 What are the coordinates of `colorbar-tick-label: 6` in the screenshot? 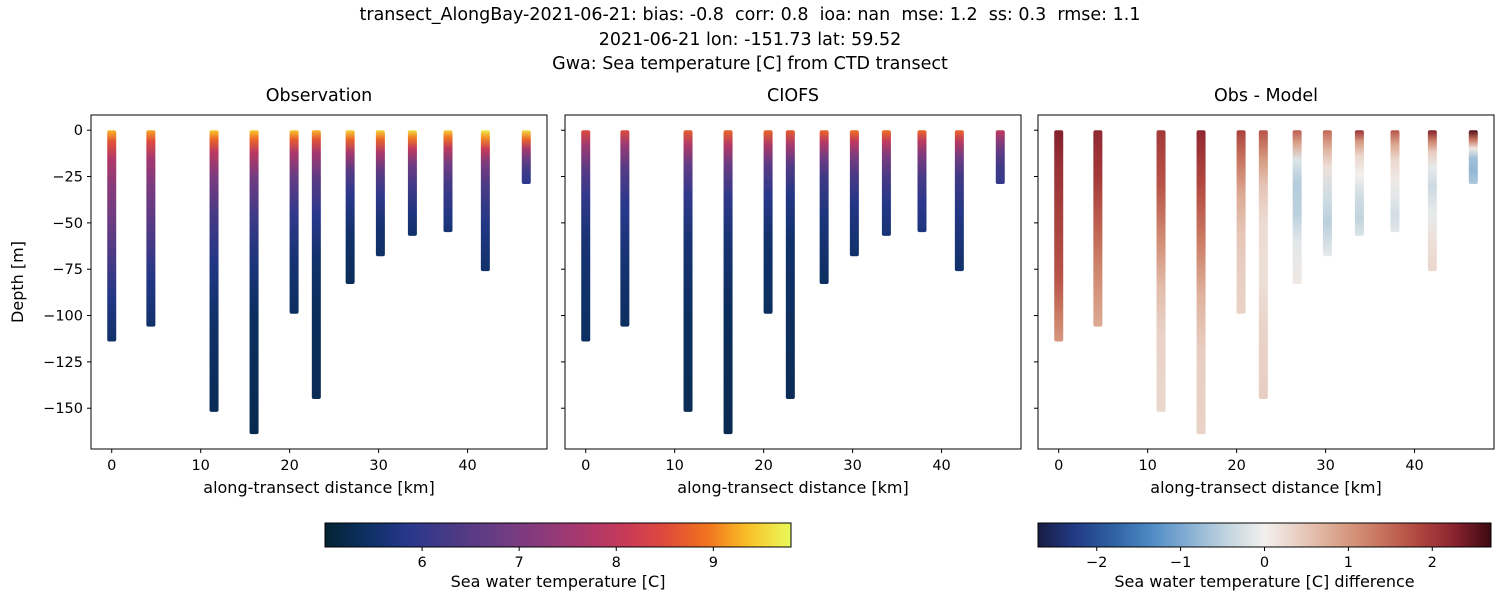 It's located at (421, 563).